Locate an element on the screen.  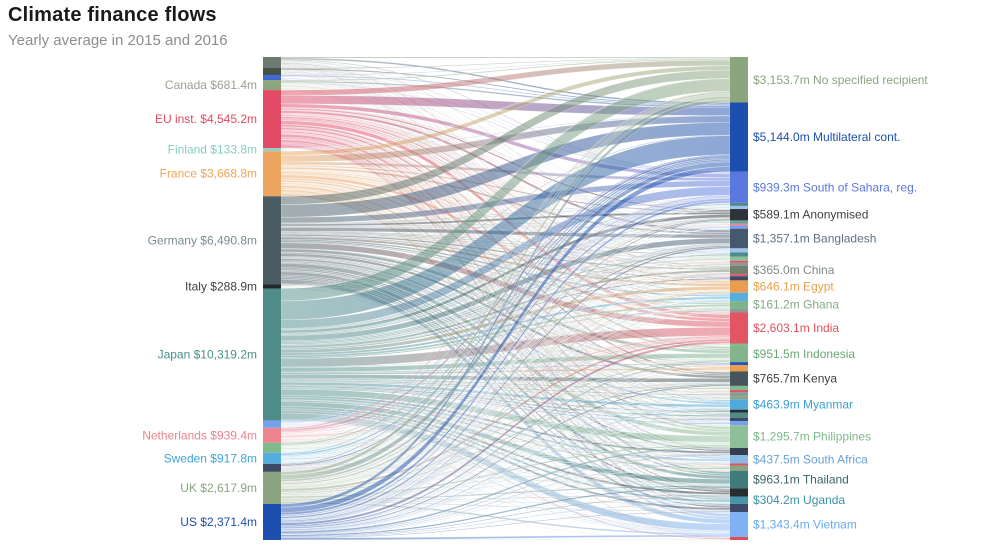
node-label-indonesia: $951.5m Indonesia is located at coordinates (804, 354).